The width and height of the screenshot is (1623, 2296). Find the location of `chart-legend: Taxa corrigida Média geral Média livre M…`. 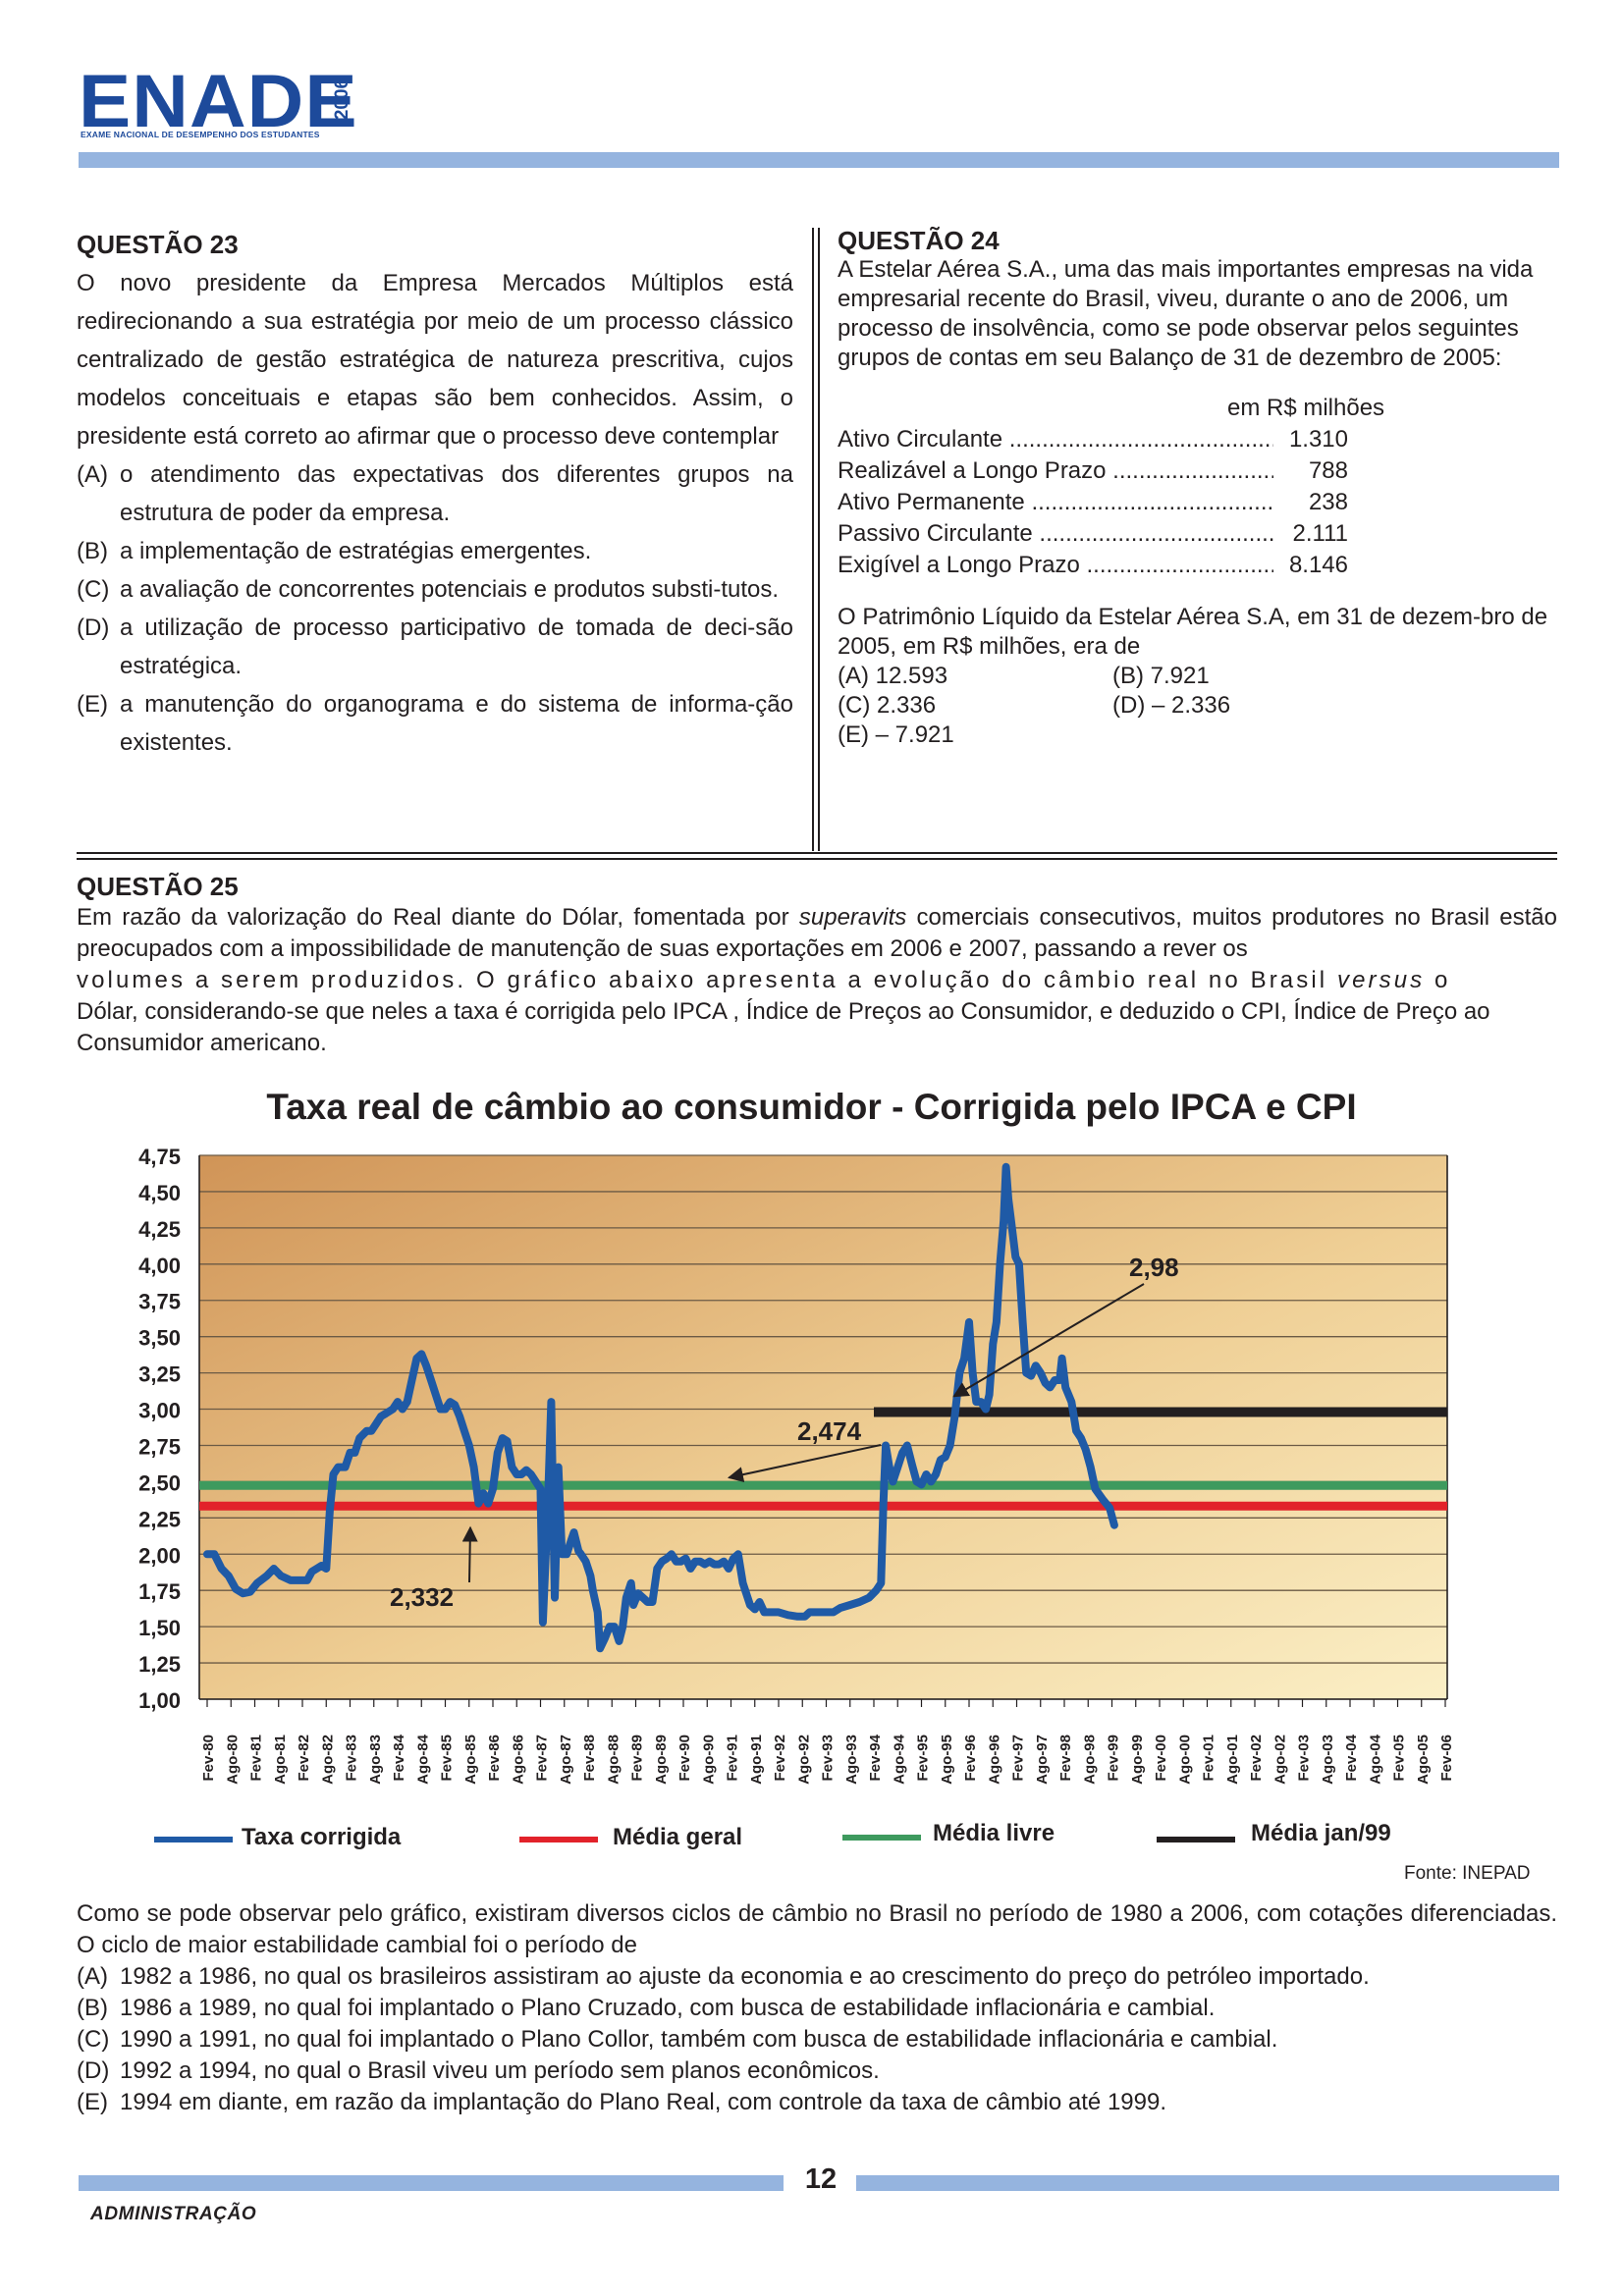

chart-legend: Taxa corrigida Média geral Média livre M… is located at coordinates (811, 1837).